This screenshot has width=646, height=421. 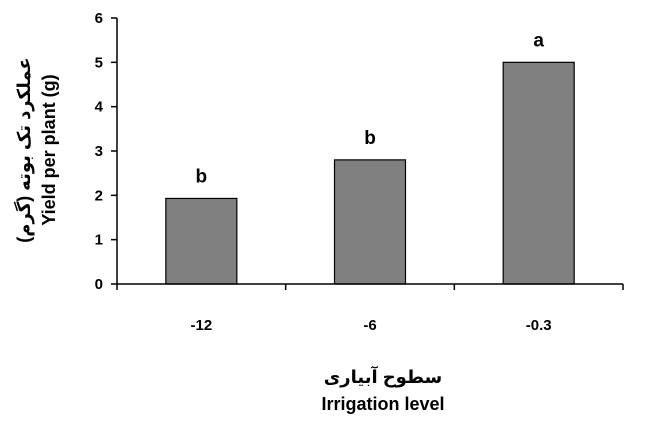 I want to click on y-axis-title-english: Yield per plant (g), so click(x=49, y=149).